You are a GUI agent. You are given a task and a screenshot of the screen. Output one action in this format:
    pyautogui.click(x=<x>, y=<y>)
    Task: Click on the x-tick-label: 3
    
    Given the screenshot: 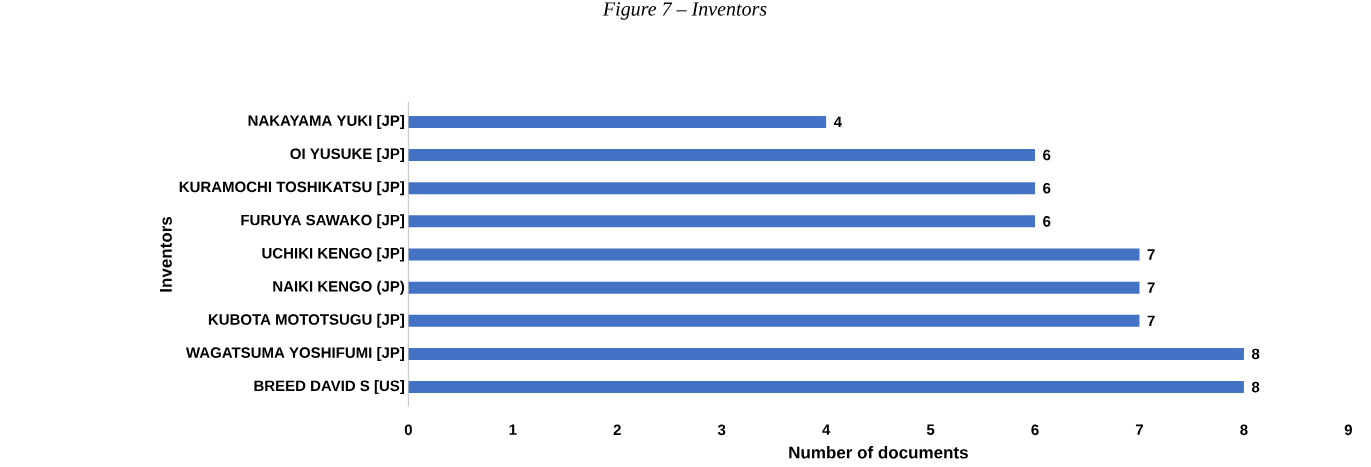 What is the action you would take?
    pyautogui.click(x=721, y=430)
    